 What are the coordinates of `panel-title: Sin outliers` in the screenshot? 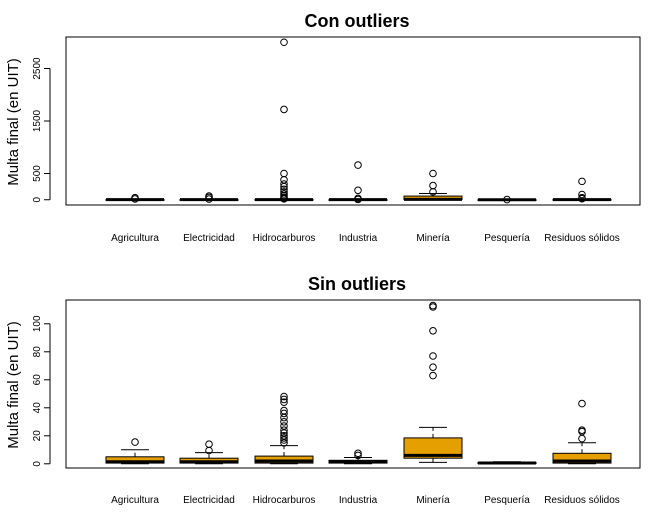 It's located at (357, 284).